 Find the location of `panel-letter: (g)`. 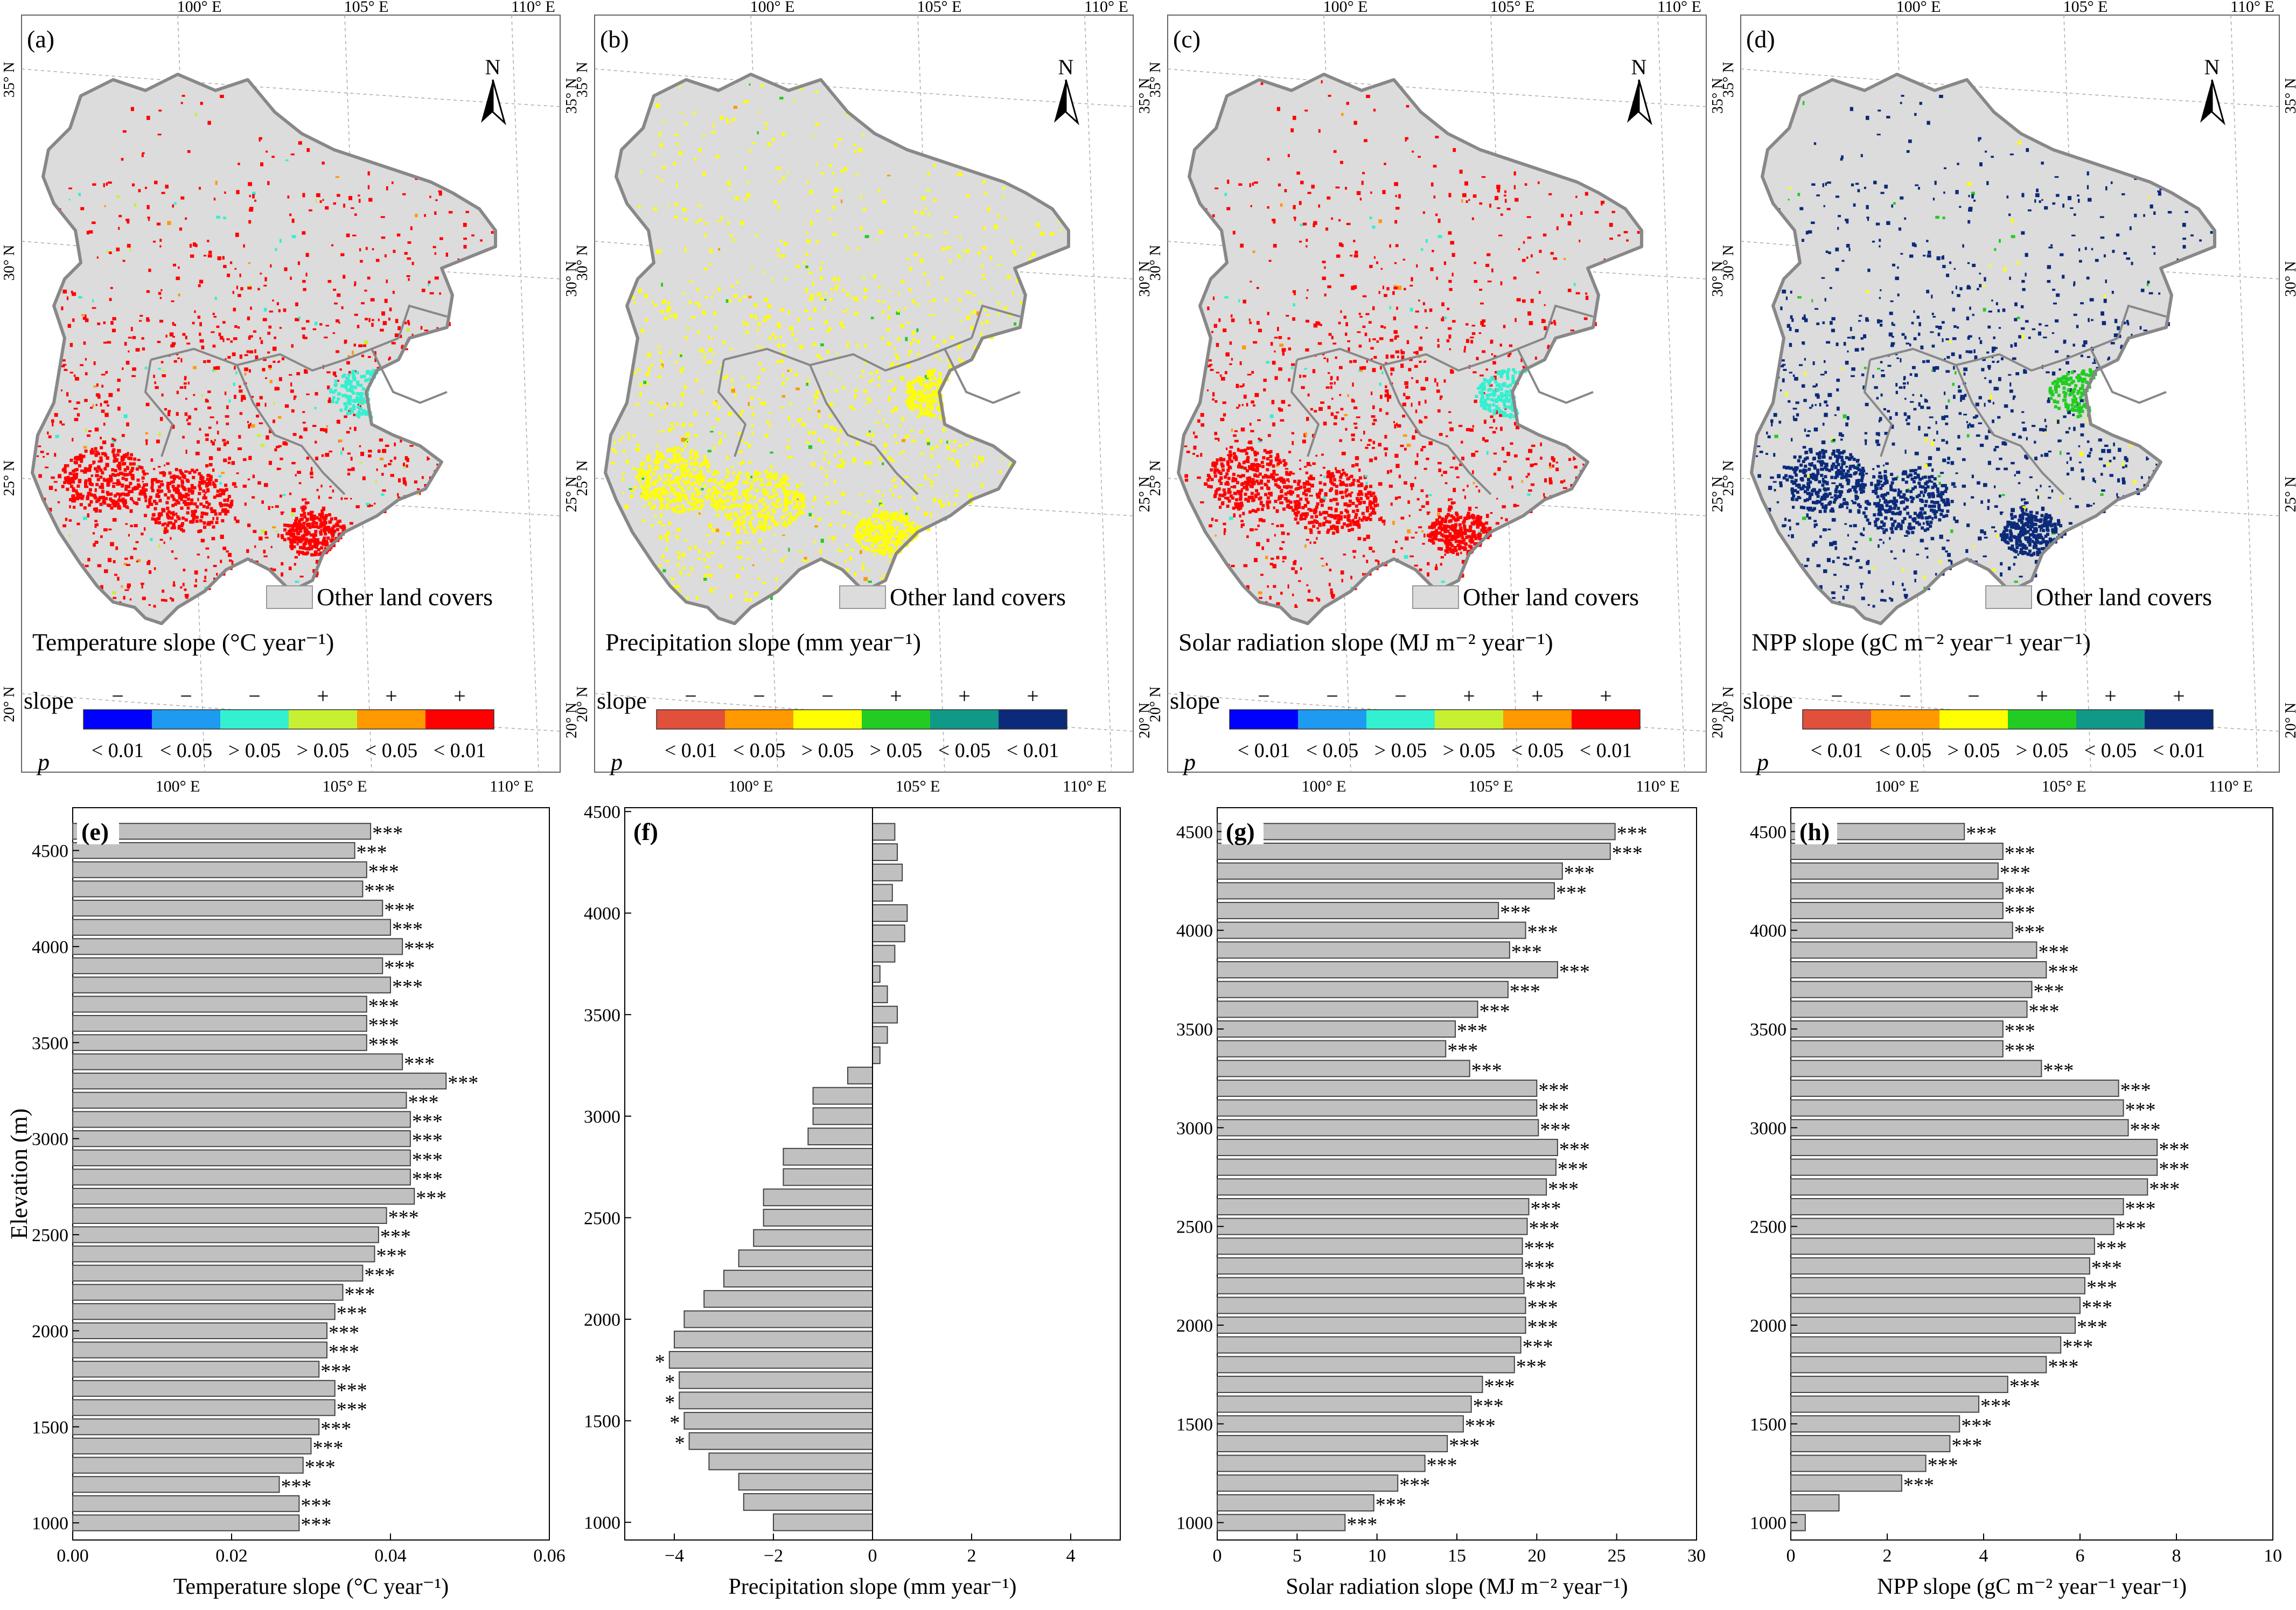

panel-letter: (g) is located at coordinates (1240, 831).